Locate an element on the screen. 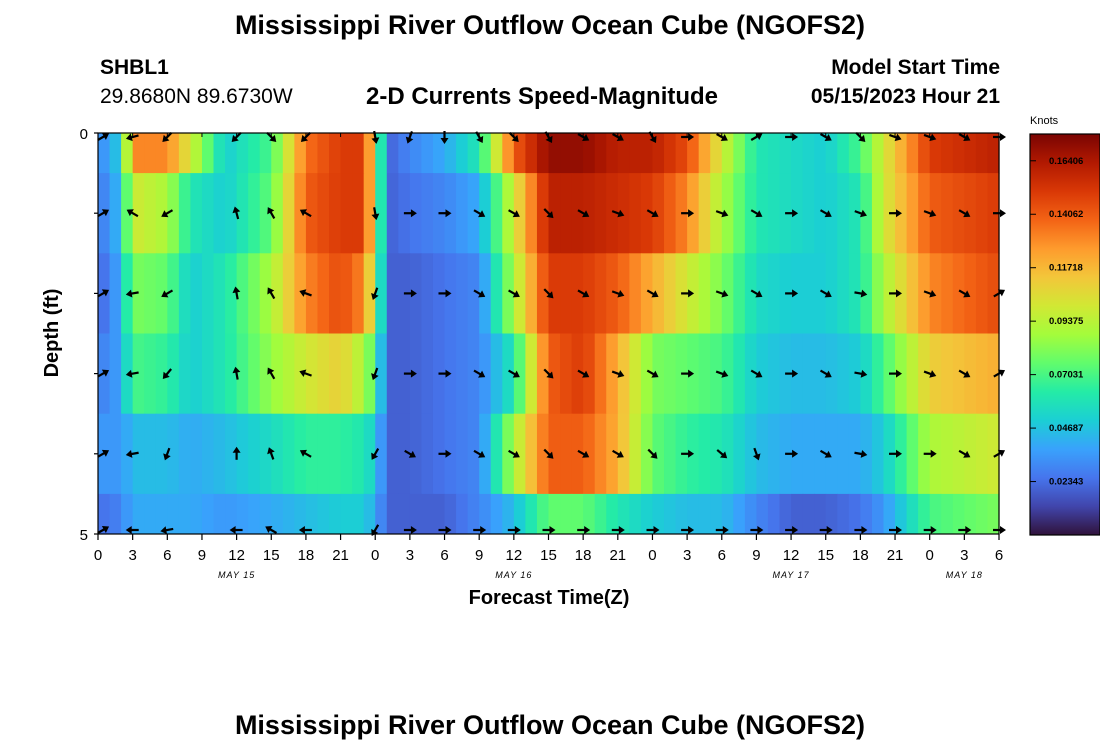 This screenshot has height=750, width=1100. y-axis: 05 is located at coordinates (89, 335).